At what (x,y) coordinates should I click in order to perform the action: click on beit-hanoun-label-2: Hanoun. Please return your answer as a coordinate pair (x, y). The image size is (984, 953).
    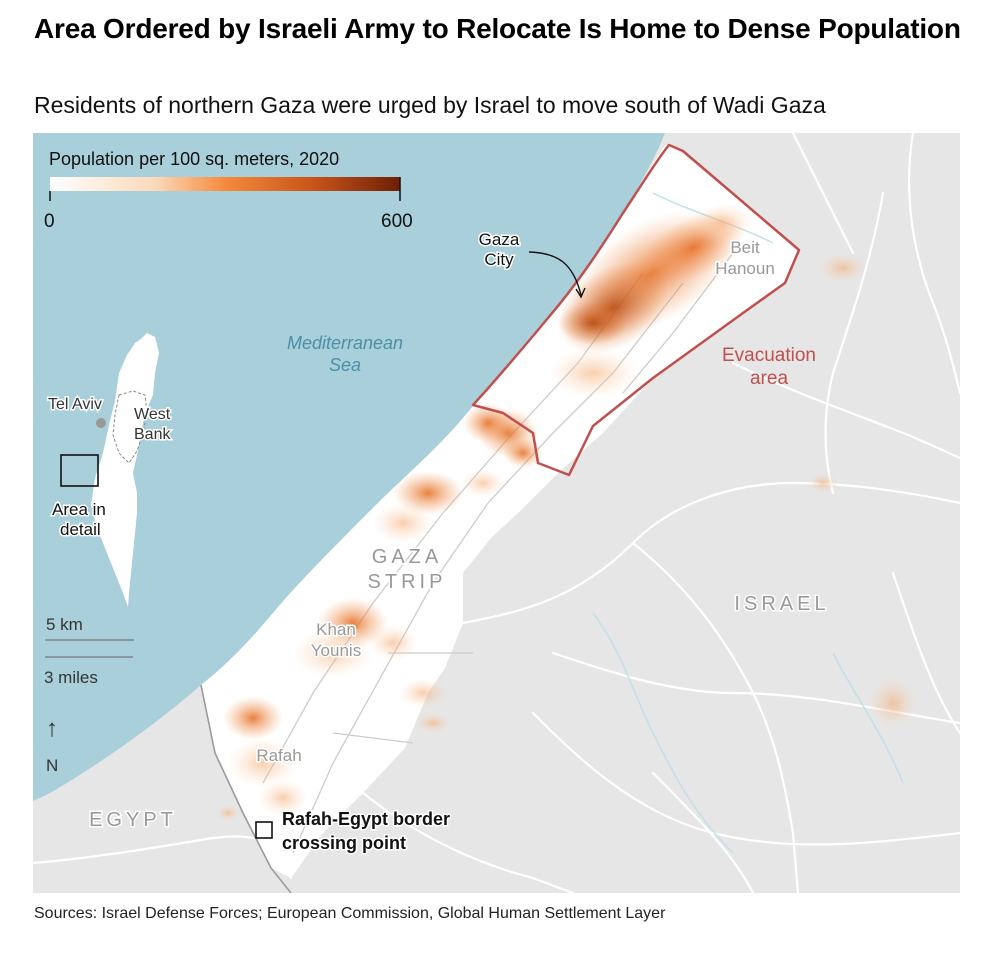
    Looking at the image, I should click on (745, 268).